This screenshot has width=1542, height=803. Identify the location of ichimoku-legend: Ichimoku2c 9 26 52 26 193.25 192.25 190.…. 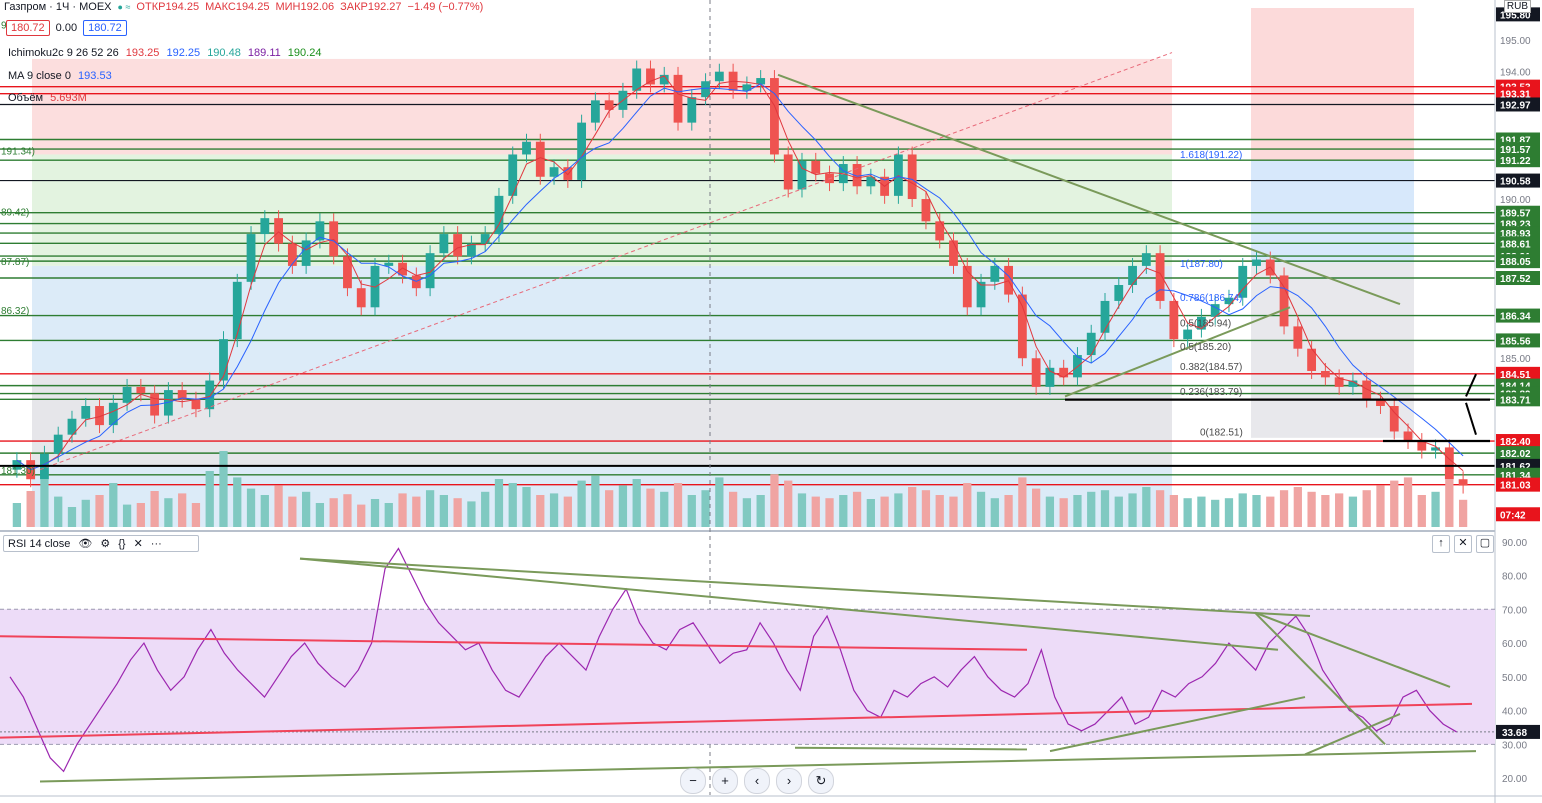
(164, 53).